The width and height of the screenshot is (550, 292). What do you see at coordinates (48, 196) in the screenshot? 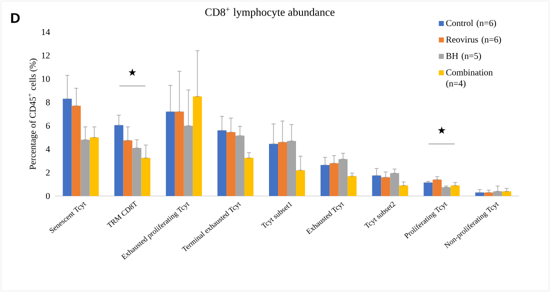
I see `y-tick-label: 0` at bounding box center [48, 196].